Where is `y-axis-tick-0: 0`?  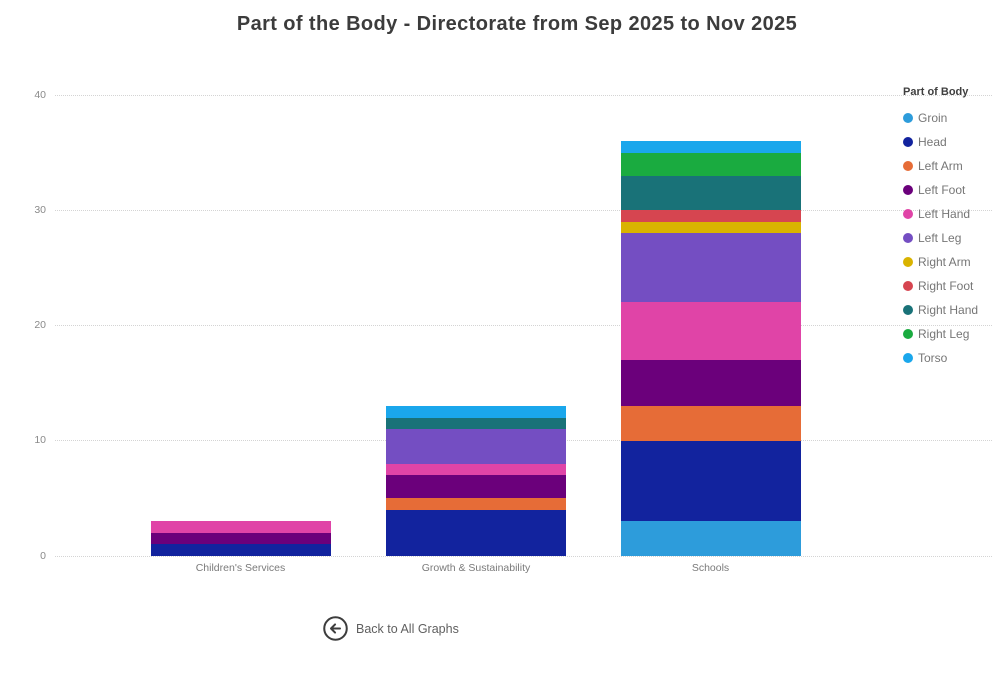 y-axis-tick-0: 0 is located at coordinates (43, 555).